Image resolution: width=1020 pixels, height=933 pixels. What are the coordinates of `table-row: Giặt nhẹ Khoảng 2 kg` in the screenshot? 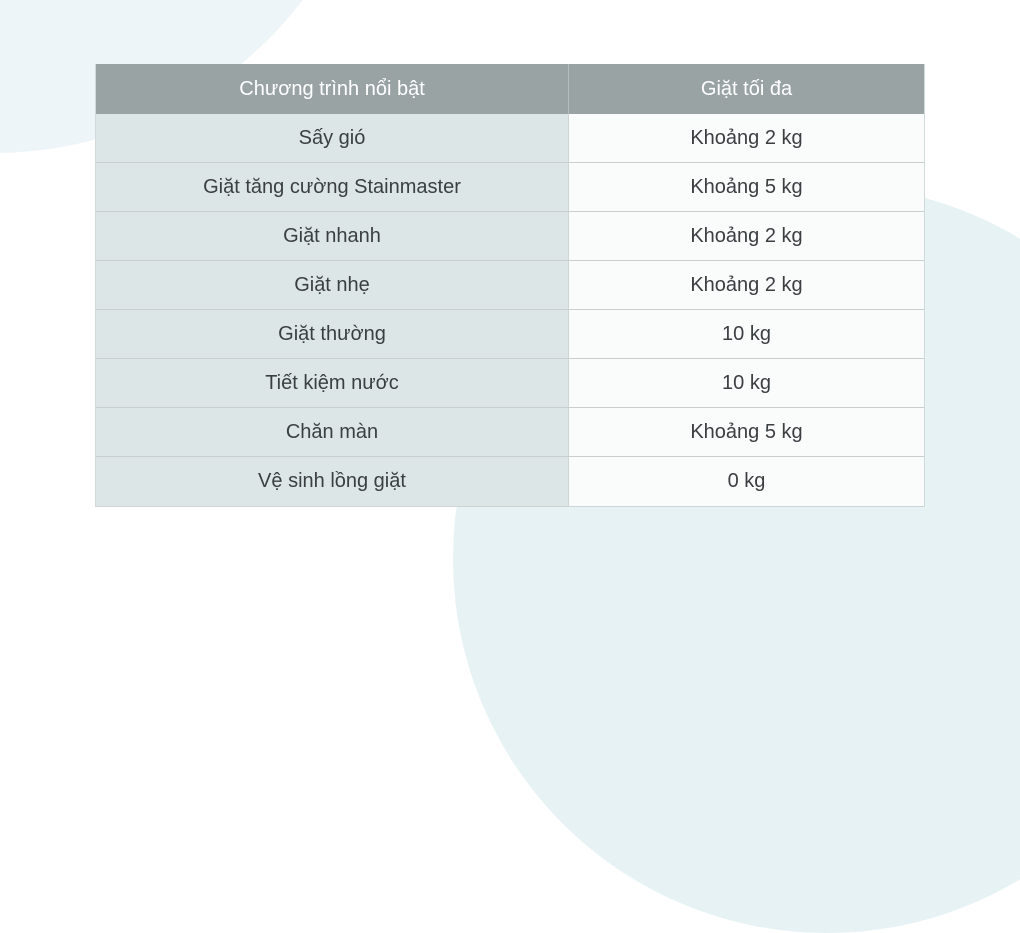 It's located at (510, 285).